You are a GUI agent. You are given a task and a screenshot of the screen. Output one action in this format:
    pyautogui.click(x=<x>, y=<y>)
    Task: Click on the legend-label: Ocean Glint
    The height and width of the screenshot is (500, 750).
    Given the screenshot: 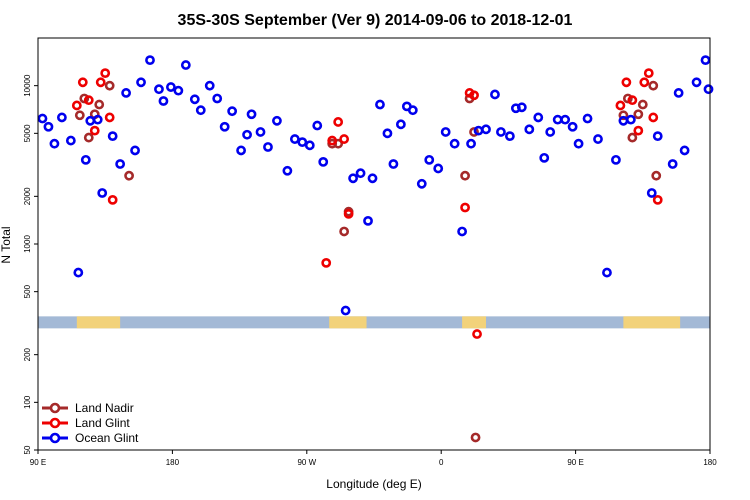 What is the action you would take?
    pyautogui.click(x=107, y=438)
    